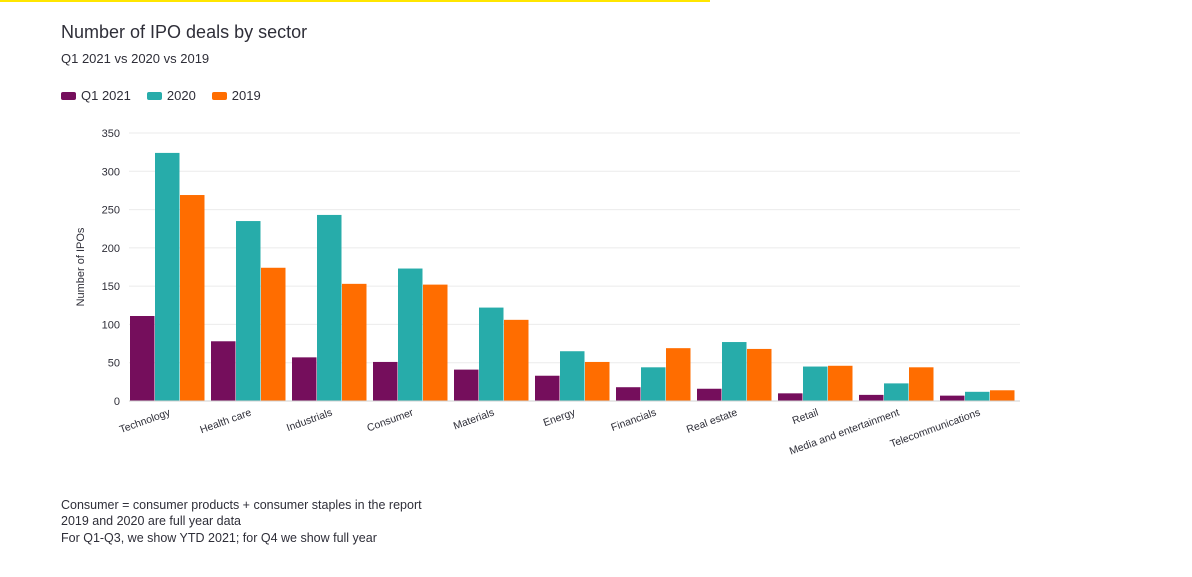 The height and width of the screenshot is (577, 1192). What do you see at coordinates (466, 385) in the screenshot?
I see `bar-materials-q1-2021` at bounding box center [466, 385].